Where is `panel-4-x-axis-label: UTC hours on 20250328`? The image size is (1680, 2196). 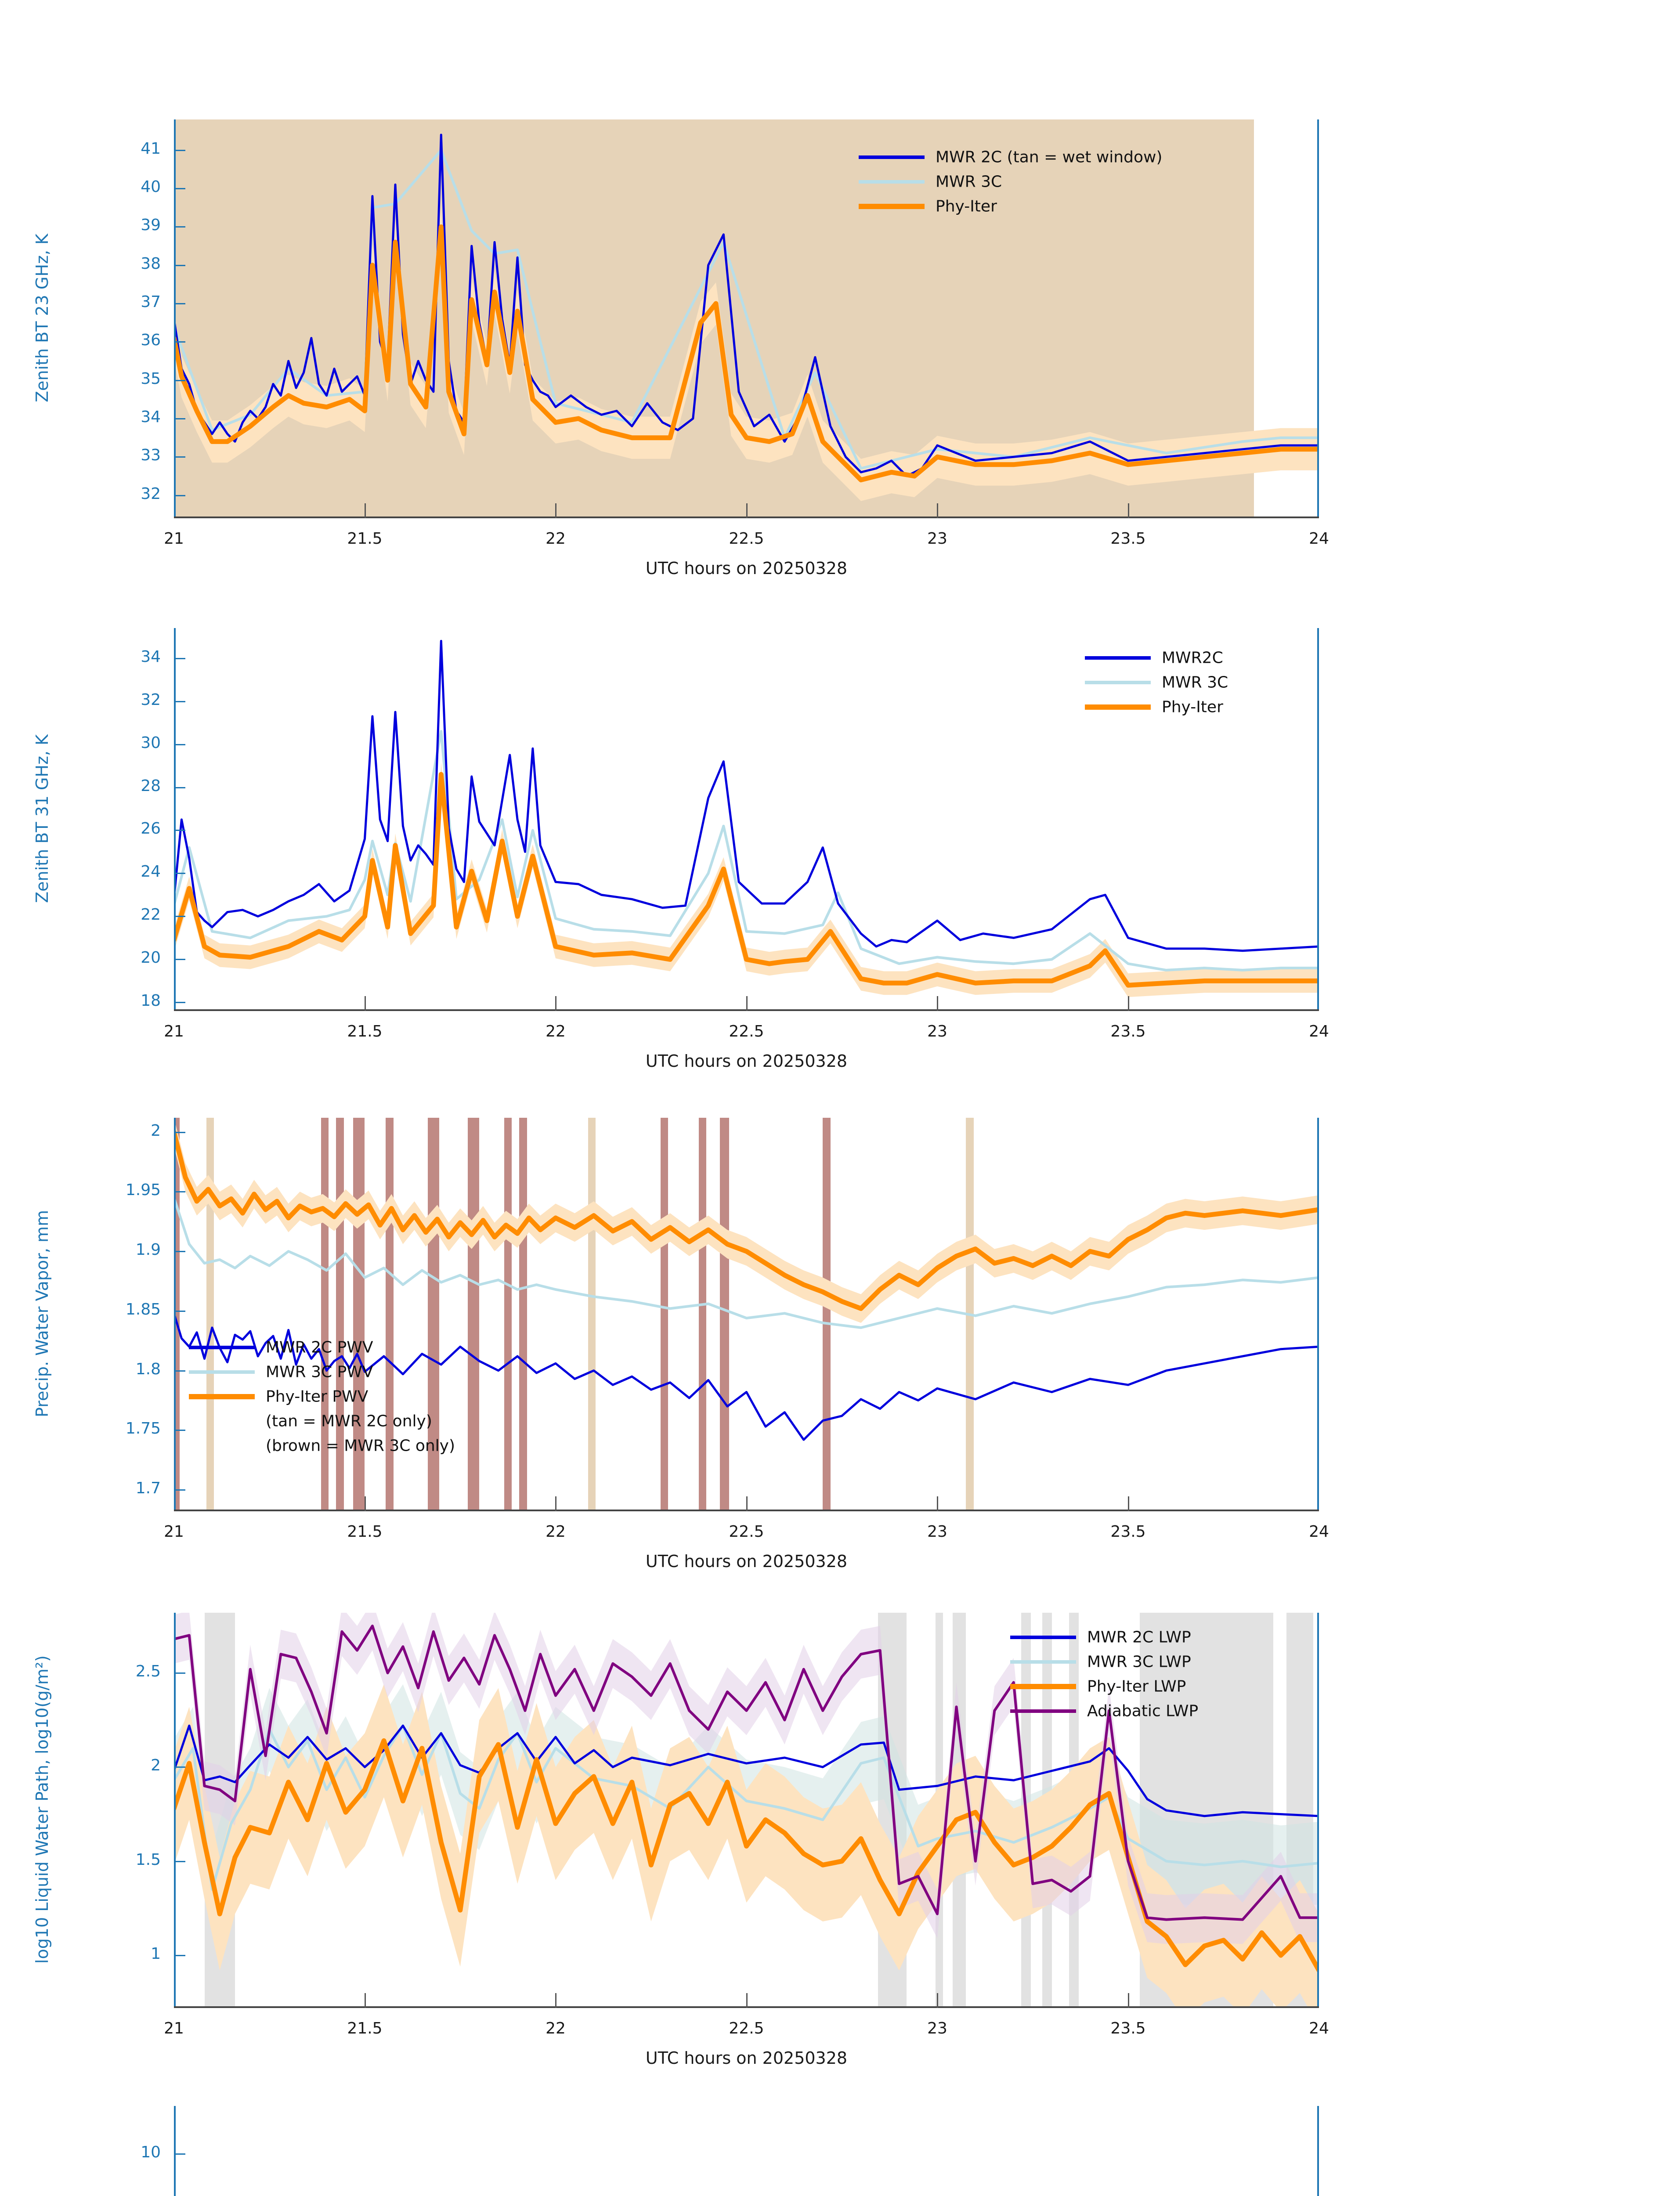
panel-4-x-axis-label: UTC hours on 20250328 is located at coordinates (746, 2058).